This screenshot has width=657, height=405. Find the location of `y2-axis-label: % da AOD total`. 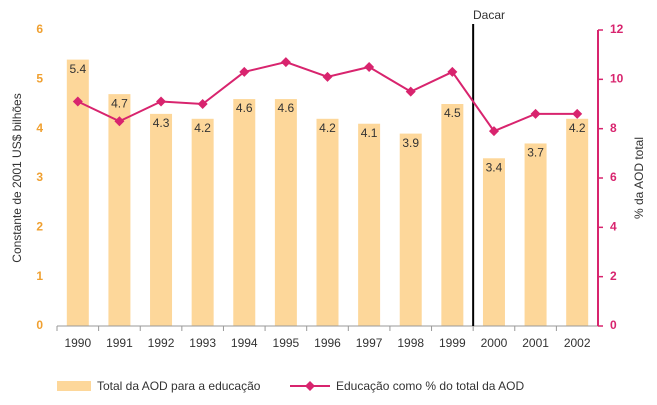

y2-axis-label: % da AOD total is located at coordinates (639, 178).